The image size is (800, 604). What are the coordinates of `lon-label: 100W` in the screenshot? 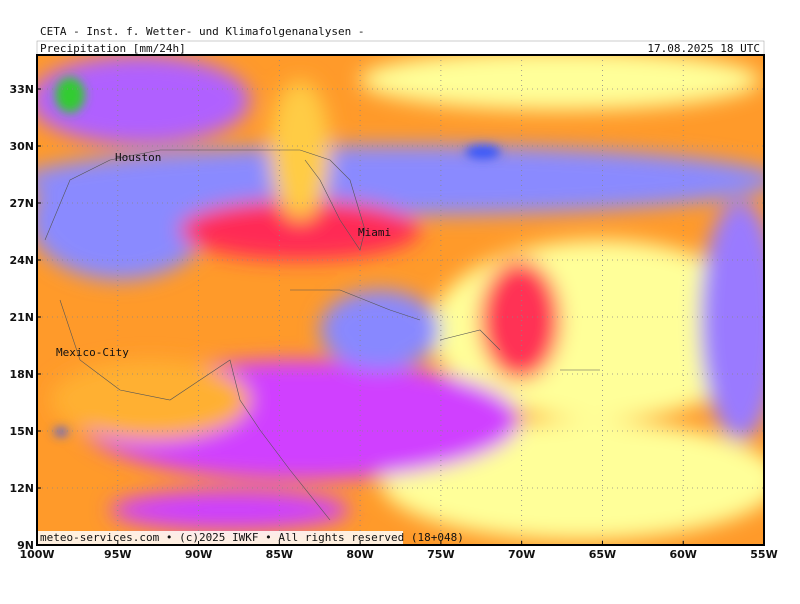 It's located at (36, 554).